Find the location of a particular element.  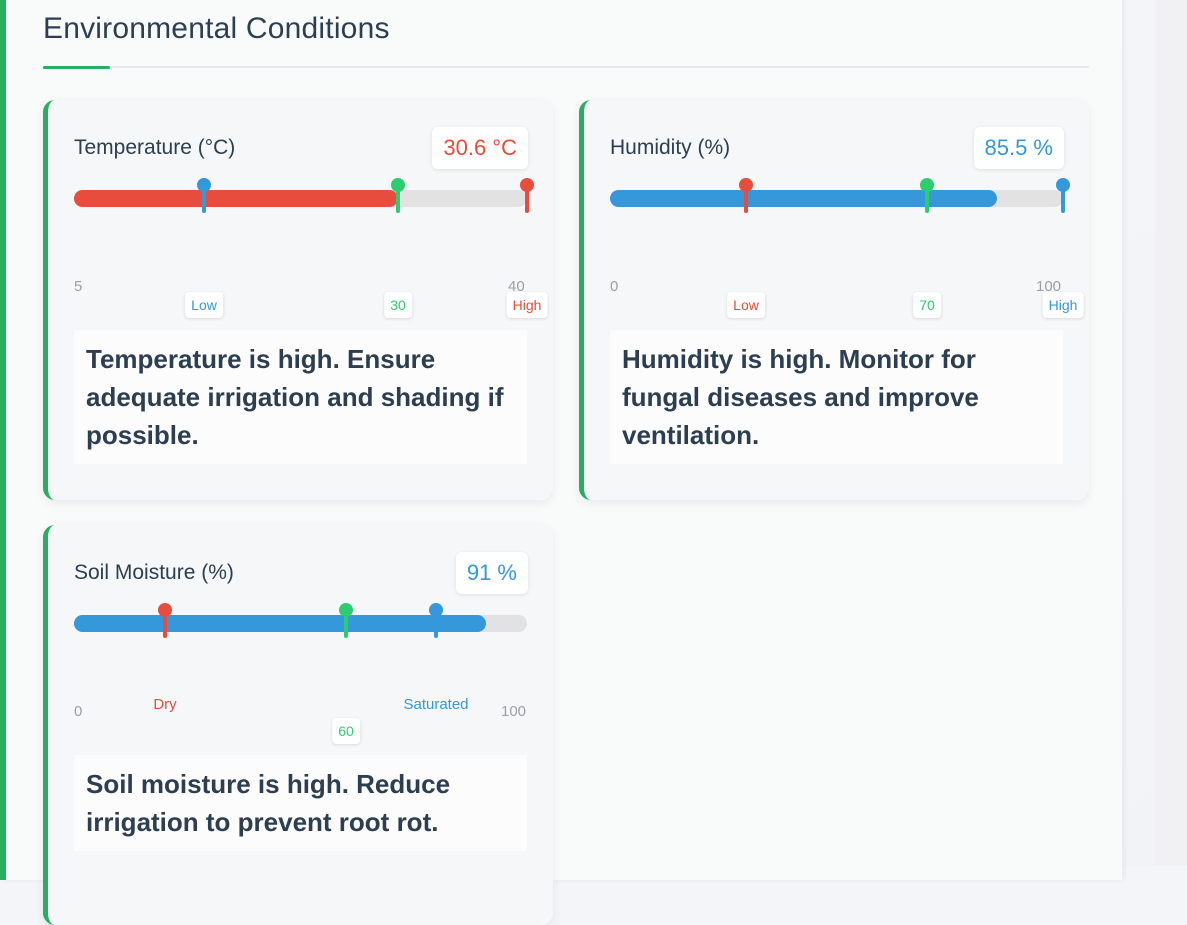

marker-label-optimal: 30 is located at coordinates (398, 305).